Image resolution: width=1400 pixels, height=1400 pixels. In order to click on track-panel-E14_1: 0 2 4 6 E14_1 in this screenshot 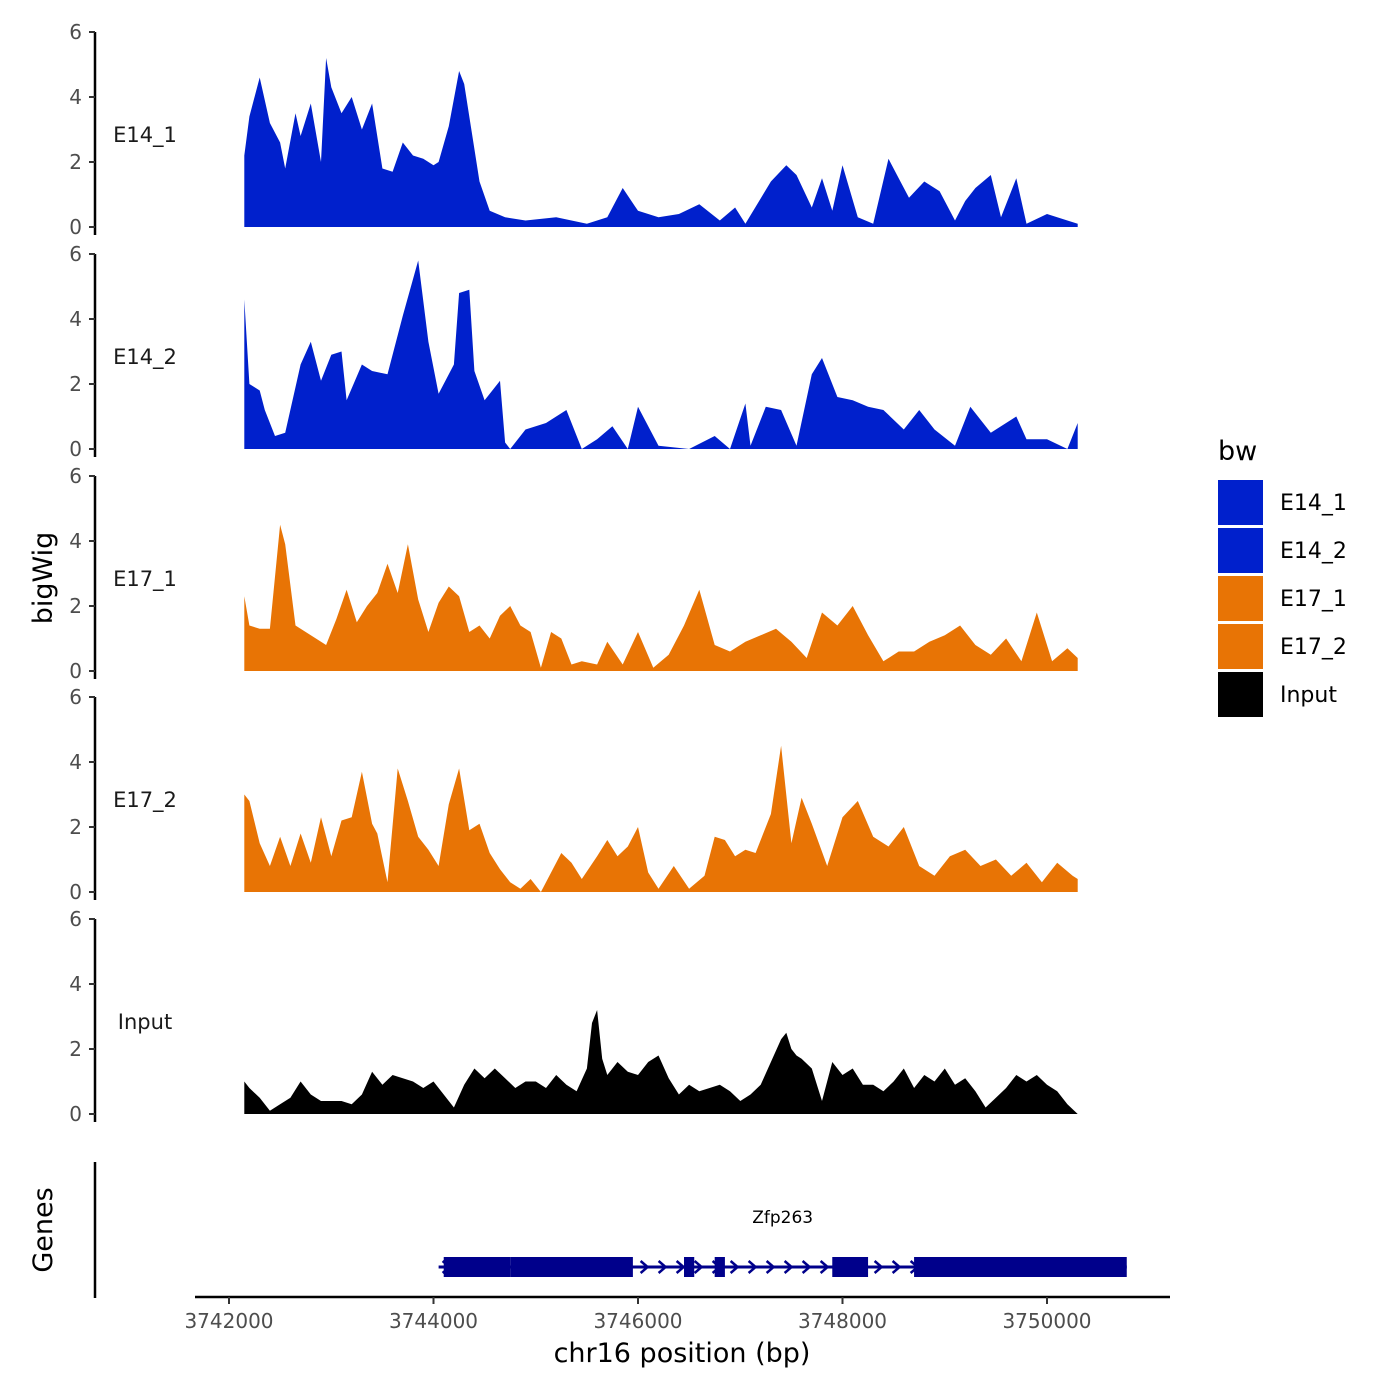, I will do `click(573, 129)`.